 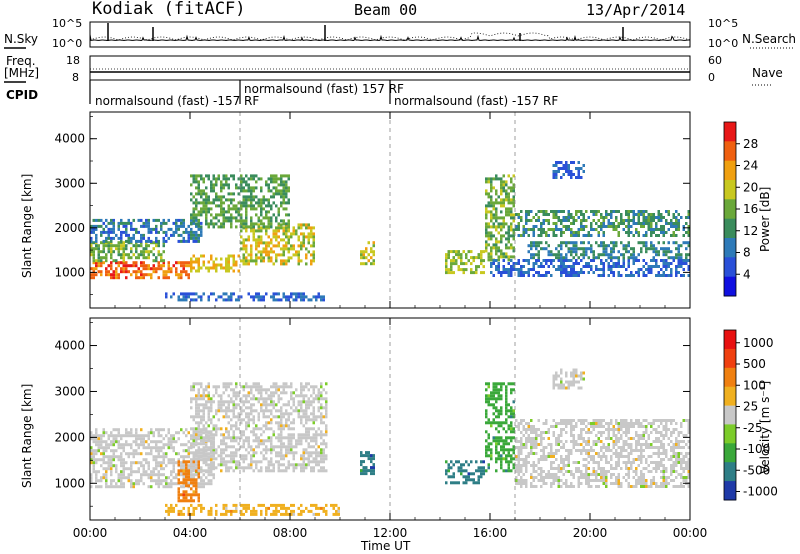 I want to click on nsearch-tick-high: 10^5, so click(x=723, y=23).